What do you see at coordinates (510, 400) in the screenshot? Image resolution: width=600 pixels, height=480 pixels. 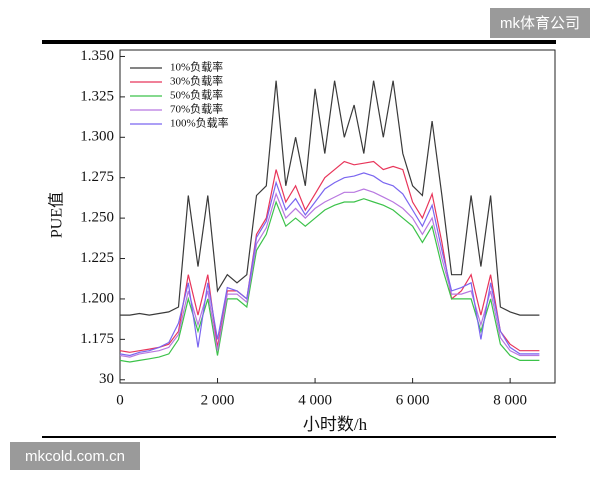 I see `x-tick-label: 8 000` at bounding box center [510, 400].